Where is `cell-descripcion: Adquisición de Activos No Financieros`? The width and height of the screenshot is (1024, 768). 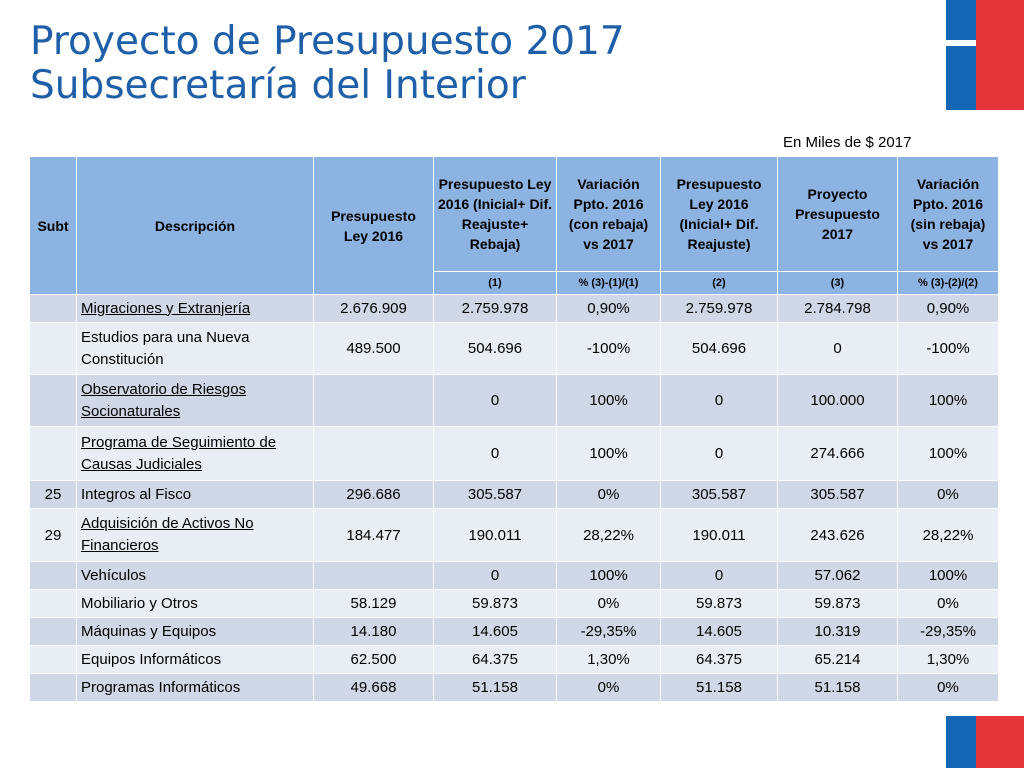
cell-descripcion: Adquisición de Activos No Financieros is located at coordinates (195, 535).